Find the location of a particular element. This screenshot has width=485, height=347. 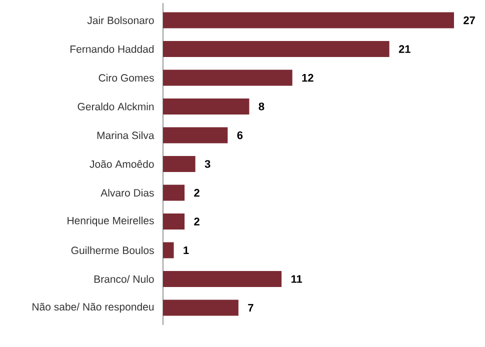

data-label: 21 is located at coordinates (404, 49).